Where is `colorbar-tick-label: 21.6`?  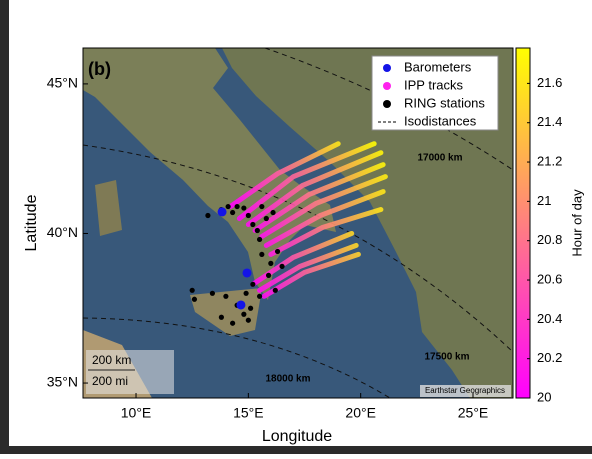
colorbar-tick-label: 21.6 is located at coordinates (549, 82).